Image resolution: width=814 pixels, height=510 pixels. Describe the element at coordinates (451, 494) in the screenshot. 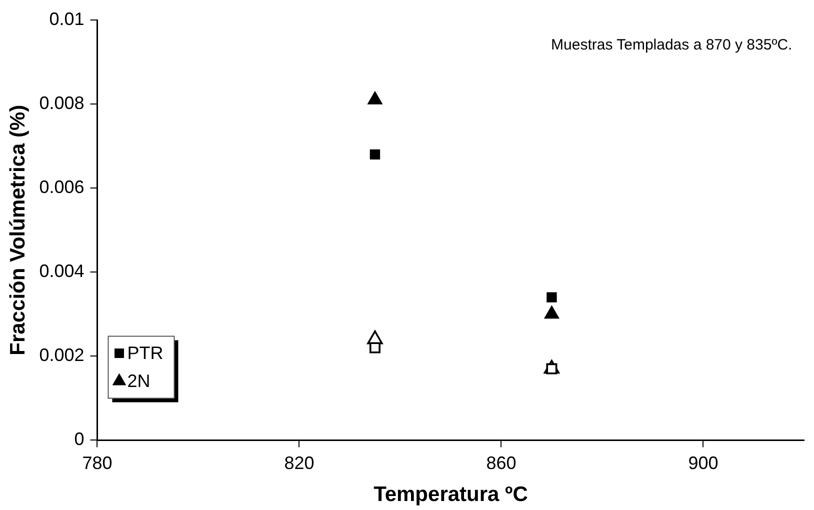

I see `x-axis-title: Temperatura ºC` at that location.